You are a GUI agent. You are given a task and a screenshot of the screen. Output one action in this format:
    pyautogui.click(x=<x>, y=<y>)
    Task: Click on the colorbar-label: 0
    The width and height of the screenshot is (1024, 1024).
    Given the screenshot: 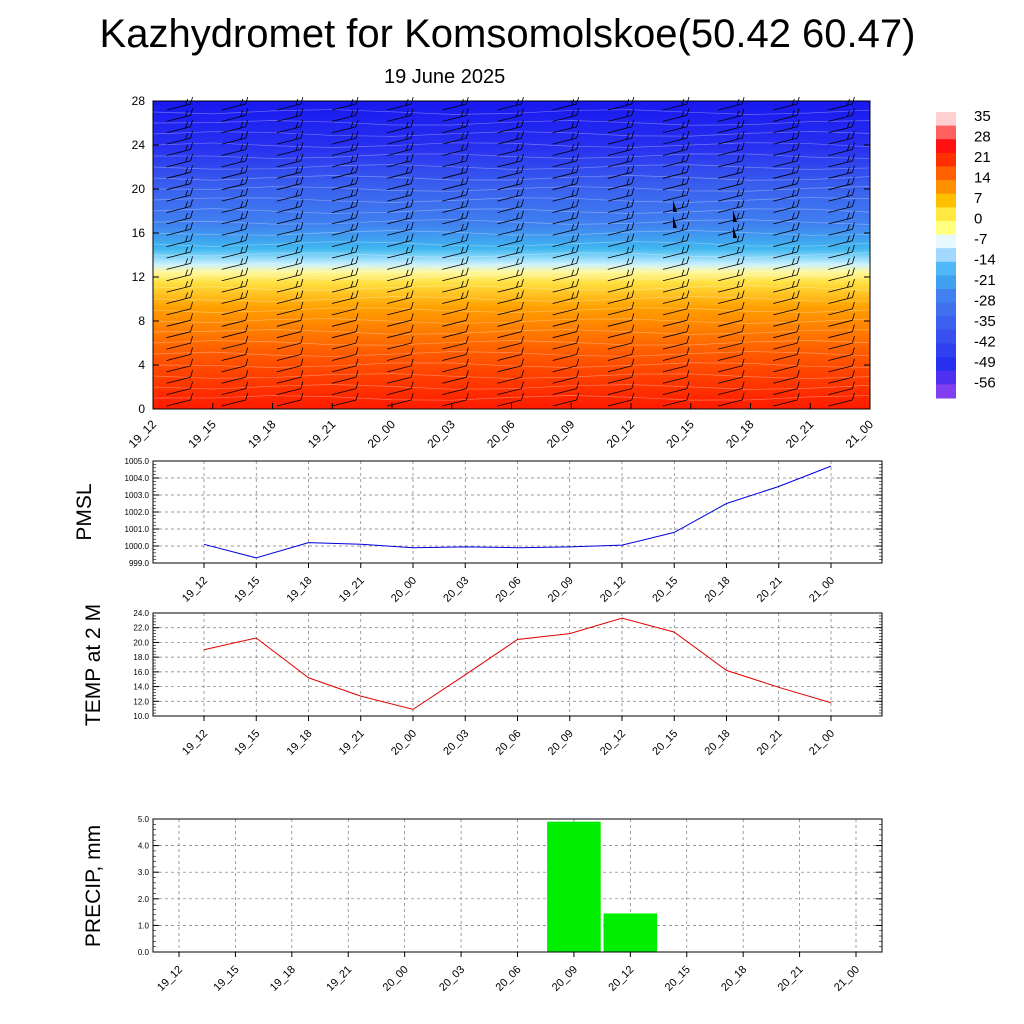 What is the action you would take?
    pyautogui.click(x=978, y=219)
    